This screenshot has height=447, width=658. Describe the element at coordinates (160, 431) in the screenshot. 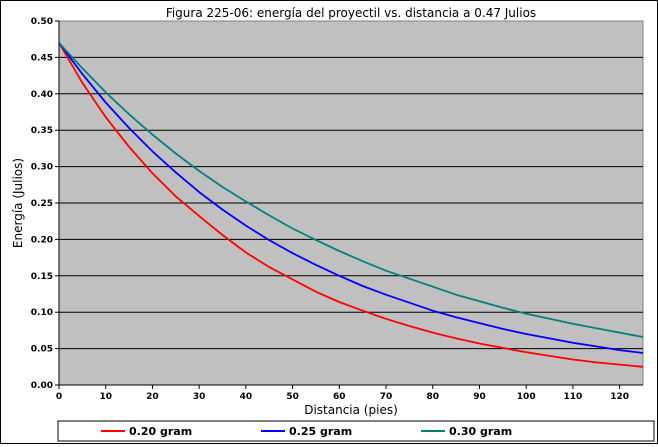

I see `legend-label-0: 0.20 gram` at that location.